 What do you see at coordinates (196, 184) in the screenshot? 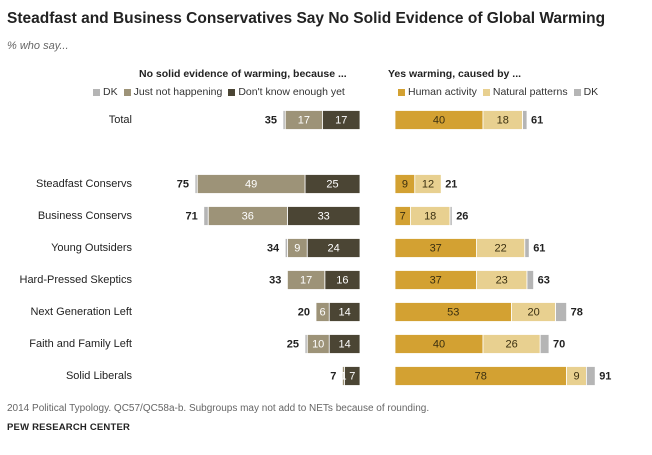
I see `bar-left-steadfast-conservs-s2` at bounding box center [196, 184].